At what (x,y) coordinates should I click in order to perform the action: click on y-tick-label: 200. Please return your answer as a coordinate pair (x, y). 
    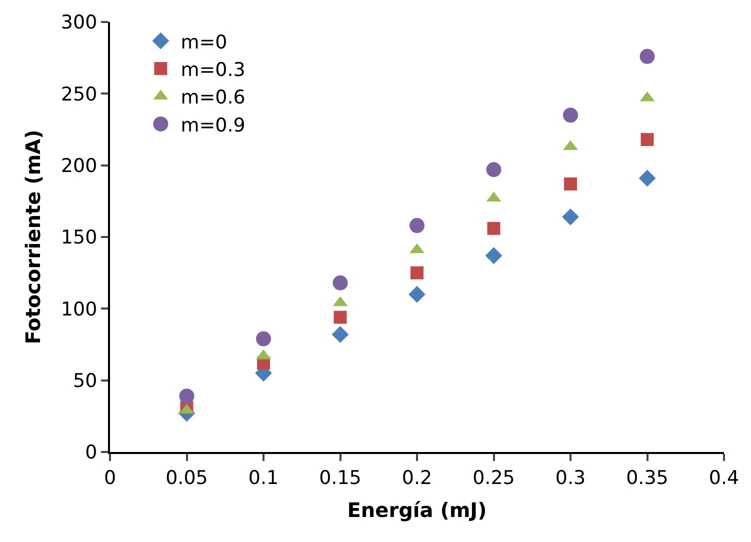
    Looking at the image, I should click on (79, 165).